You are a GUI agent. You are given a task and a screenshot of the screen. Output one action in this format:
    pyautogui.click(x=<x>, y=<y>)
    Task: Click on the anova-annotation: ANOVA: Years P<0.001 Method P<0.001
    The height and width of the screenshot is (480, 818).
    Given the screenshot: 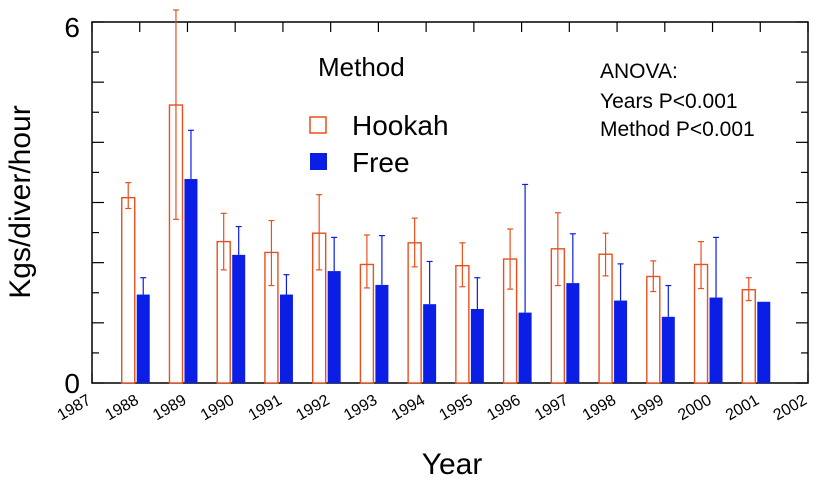 What is the action you would take?
    pyautogui.click(x=677, y=100)
    